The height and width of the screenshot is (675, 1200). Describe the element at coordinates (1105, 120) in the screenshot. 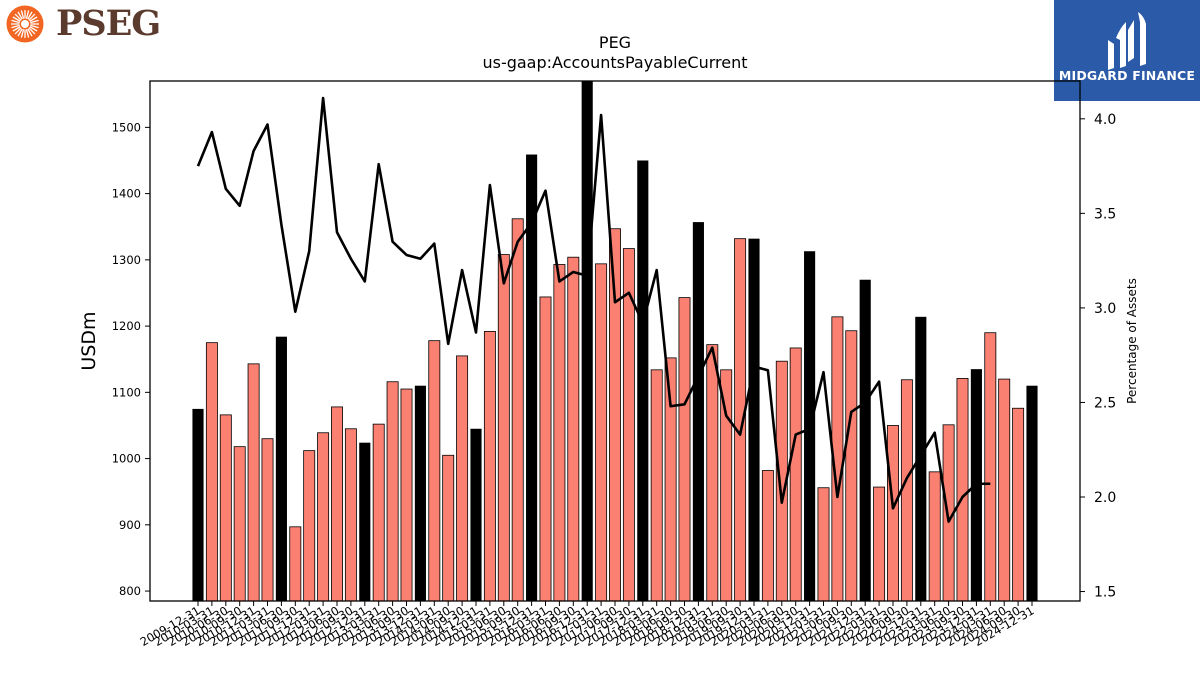

I see `y2-tick-label: 4.0` at that location.